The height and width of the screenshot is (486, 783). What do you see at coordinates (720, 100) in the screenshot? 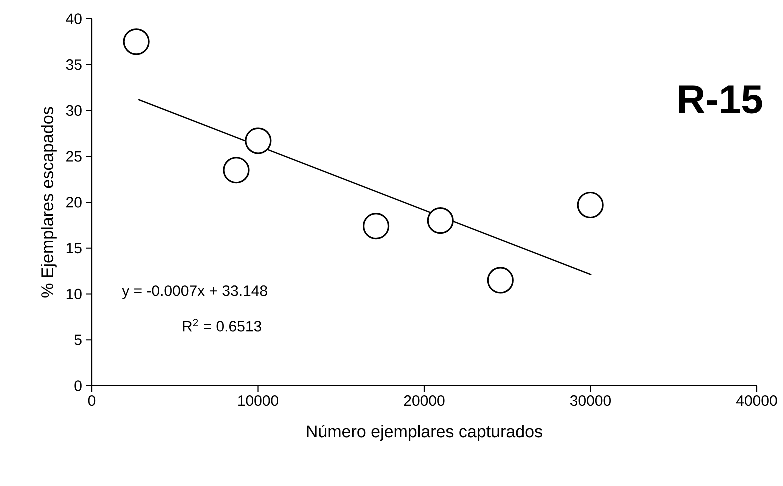
I see `text: R-15` at bounding box center [720, 100].